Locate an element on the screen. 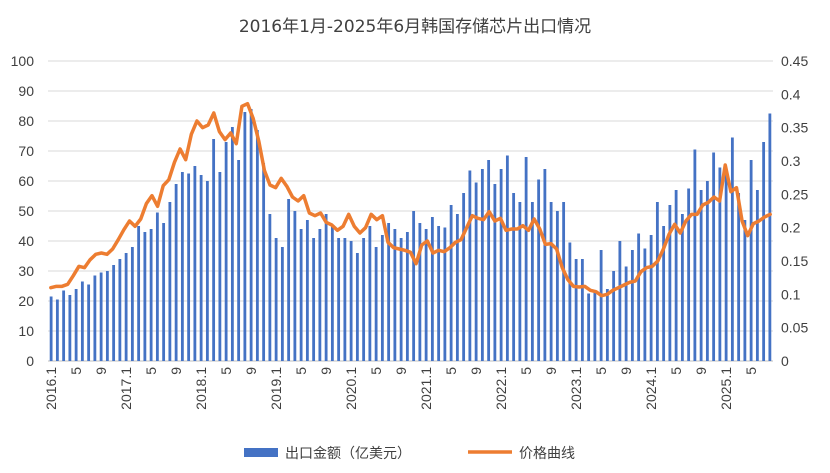  y-right-tick-label: 0.25 is located at coordinates (794, 194).